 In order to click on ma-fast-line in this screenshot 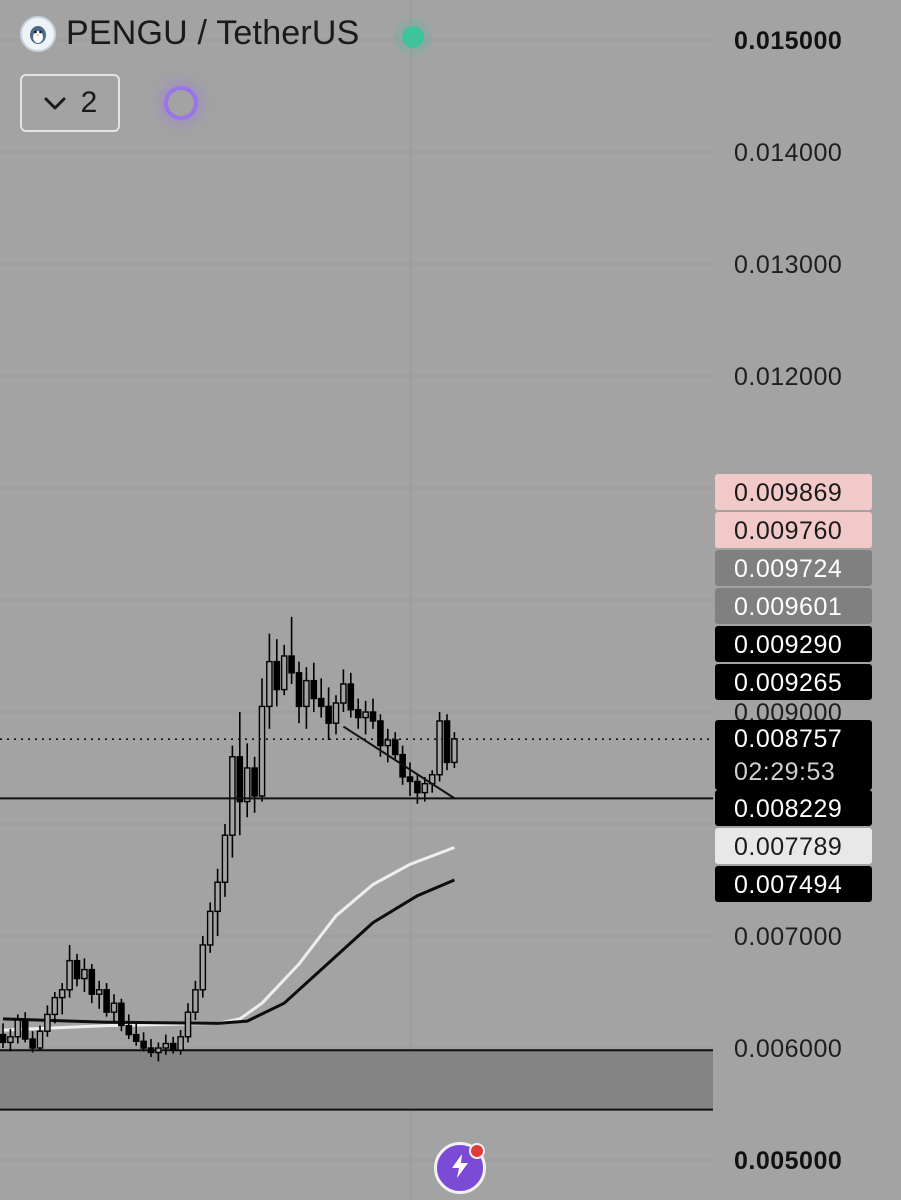, I will do `click(228, 939)`.